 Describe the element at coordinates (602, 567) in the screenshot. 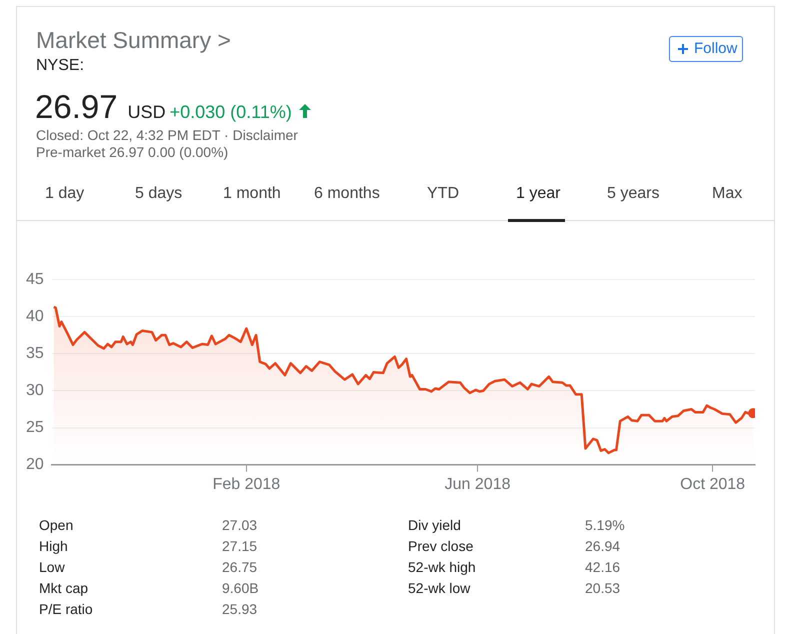

I see `text: 42.16` at that location.